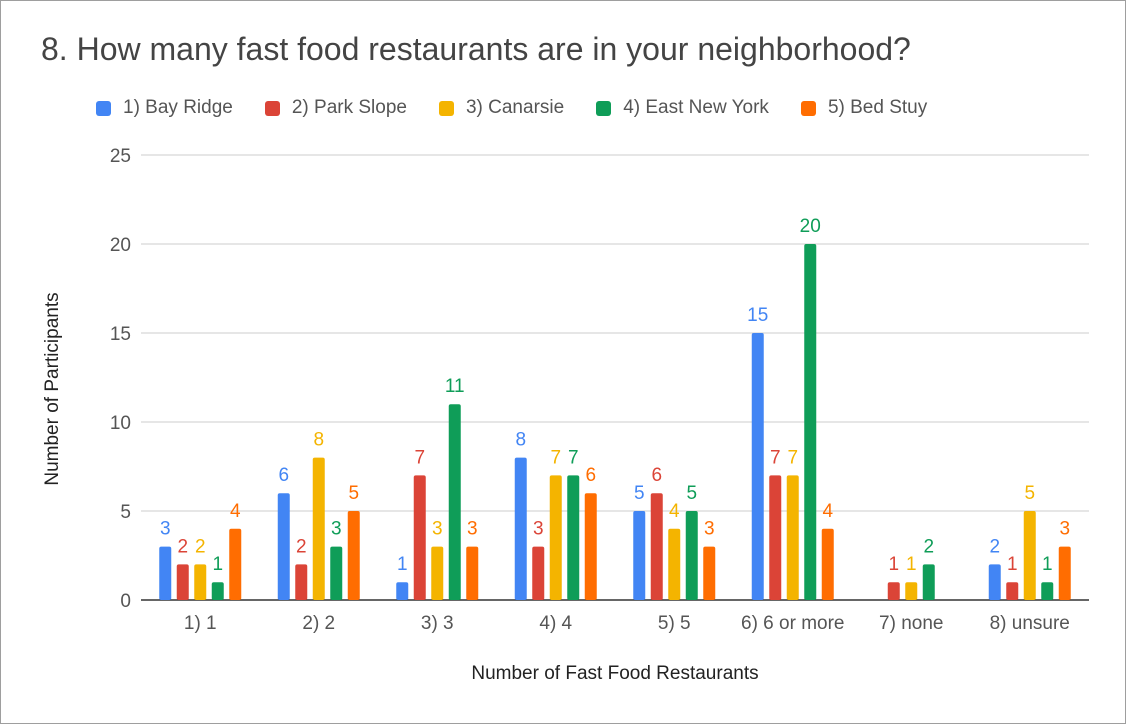 The height and width of the screenshot is (724, 1126). I want to click on y-tick-label: 15, so click(120, 334).